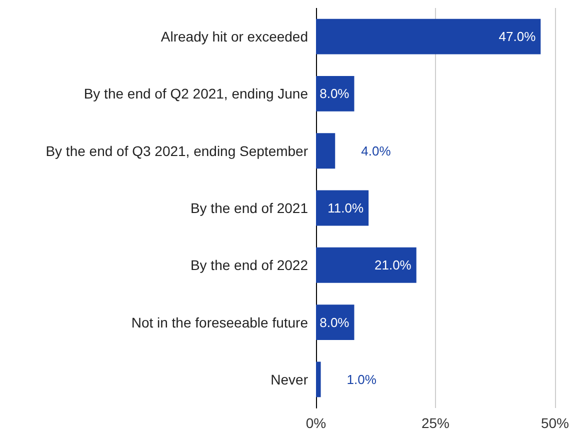 The width and height of the screenshot is (580, 440). Describe the element at coordinates (376, 150) in the screenshot. I see `data-label: 4.0%` at that location.